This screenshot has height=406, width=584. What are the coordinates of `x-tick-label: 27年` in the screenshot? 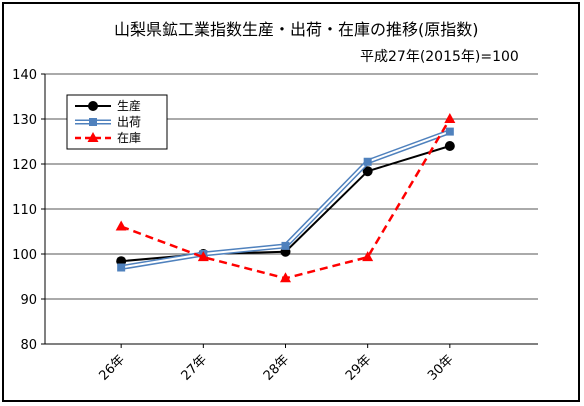 It's located at (194, 367).